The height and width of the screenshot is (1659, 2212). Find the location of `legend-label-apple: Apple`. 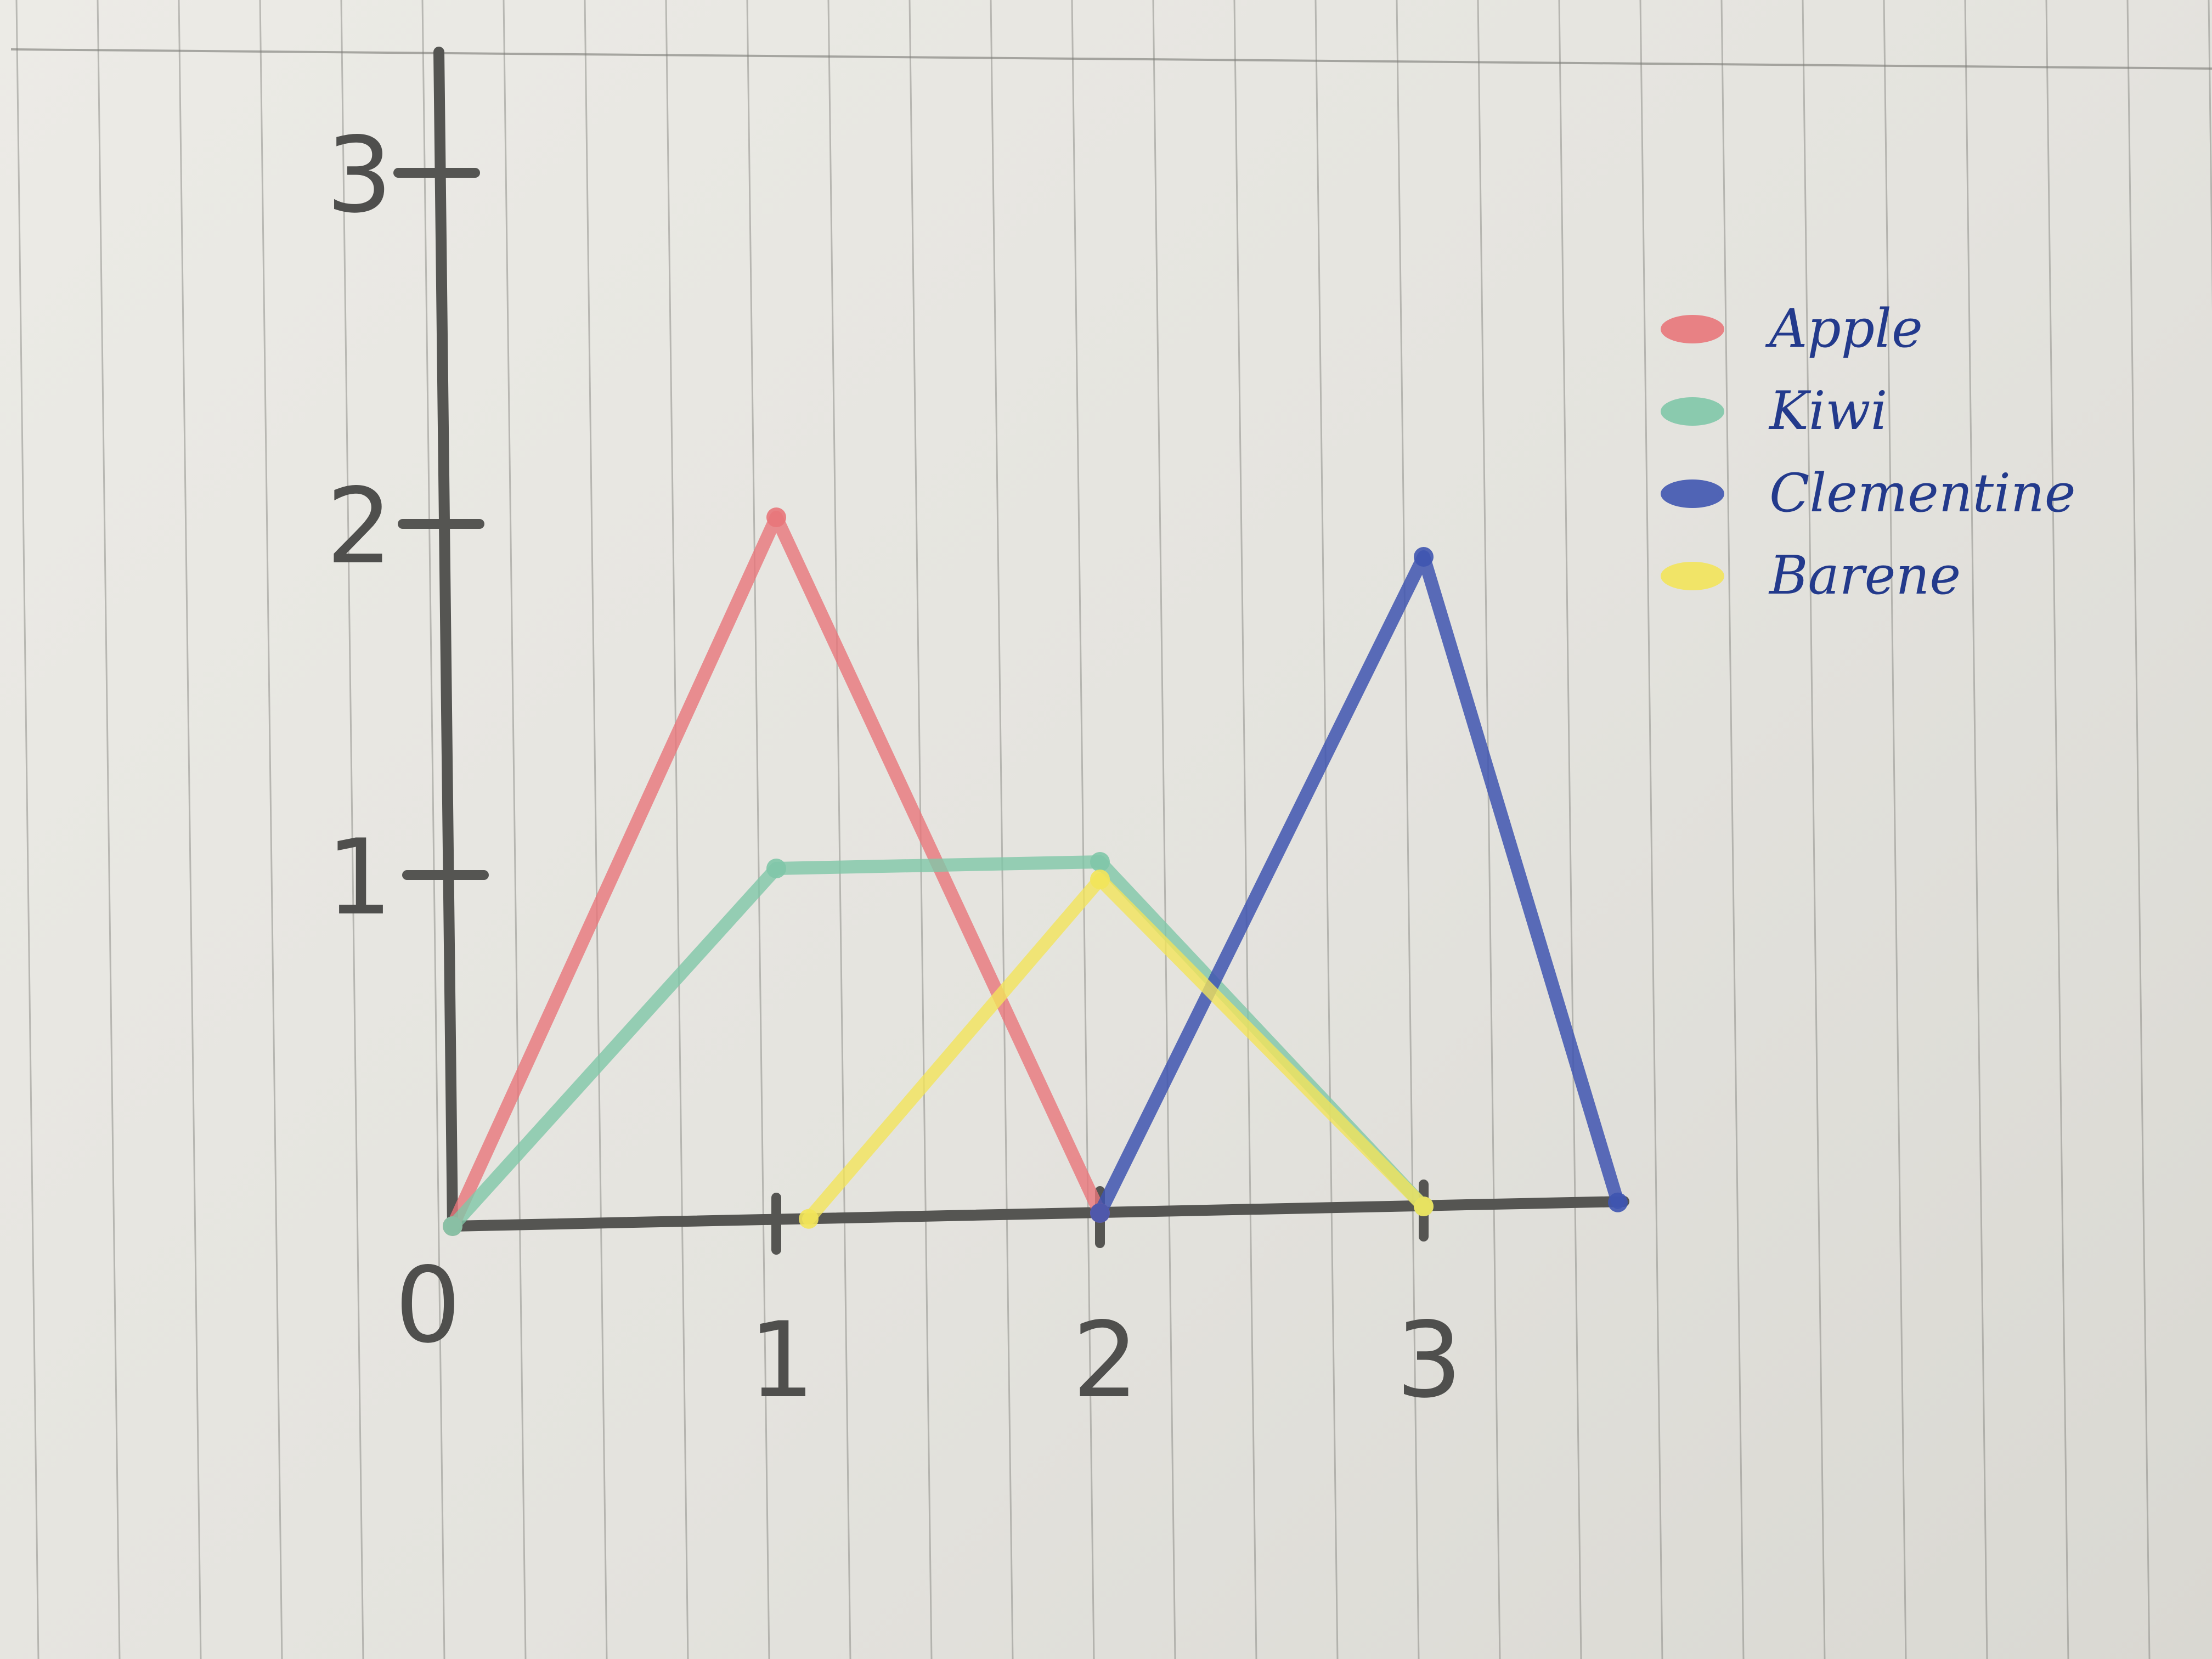

legend-label-apple: Apple is located at coordinates (1844, 328).